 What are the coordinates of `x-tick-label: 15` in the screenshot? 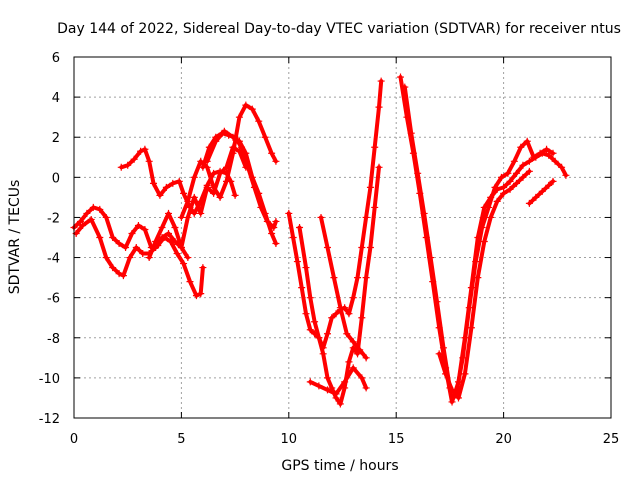 It's located at (396, 439).